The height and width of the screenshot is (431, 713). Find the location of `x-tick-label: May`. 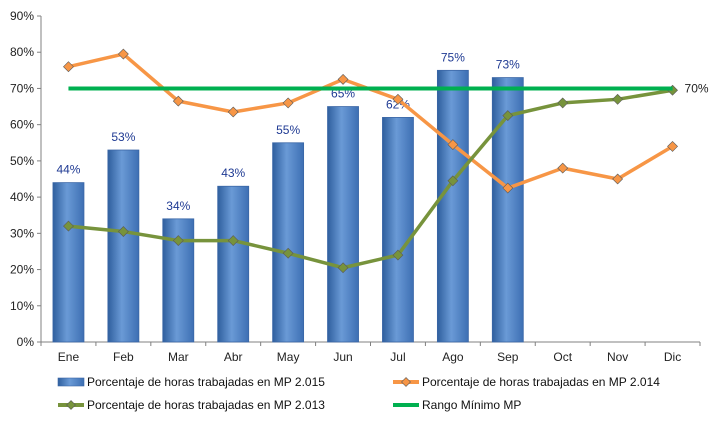

x-tick-label: May is located at coordinates (288, 357).